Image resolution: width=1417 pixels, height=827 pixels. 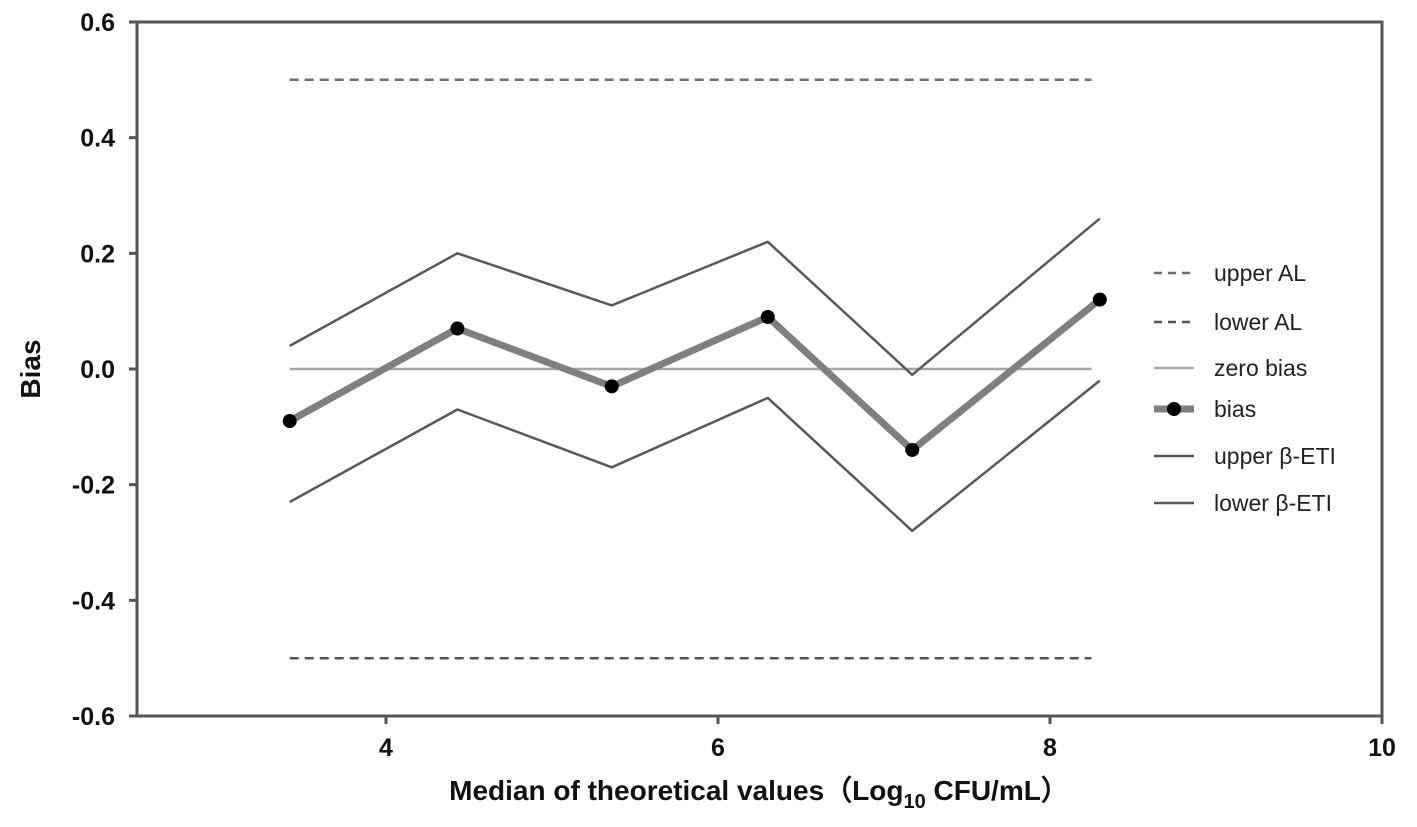 What do you see at coordinates (1273, 503) in the screenshot?
I see `legend-label: lower β-ETI` at bounding box center [1273, 503].